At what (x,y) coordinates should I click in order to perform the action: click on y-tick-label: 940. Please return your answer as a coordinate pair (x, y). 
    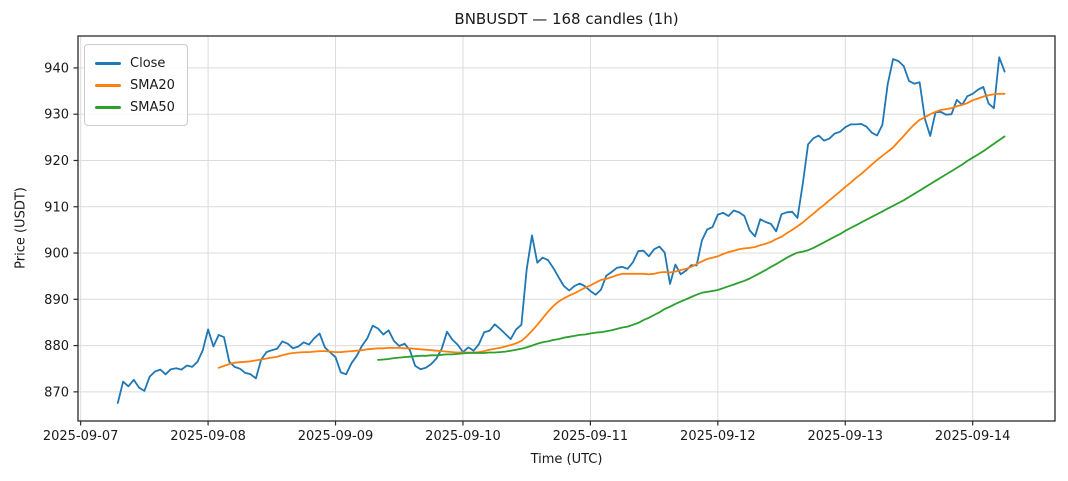
    Looking at the image, I should click on (56, 68).